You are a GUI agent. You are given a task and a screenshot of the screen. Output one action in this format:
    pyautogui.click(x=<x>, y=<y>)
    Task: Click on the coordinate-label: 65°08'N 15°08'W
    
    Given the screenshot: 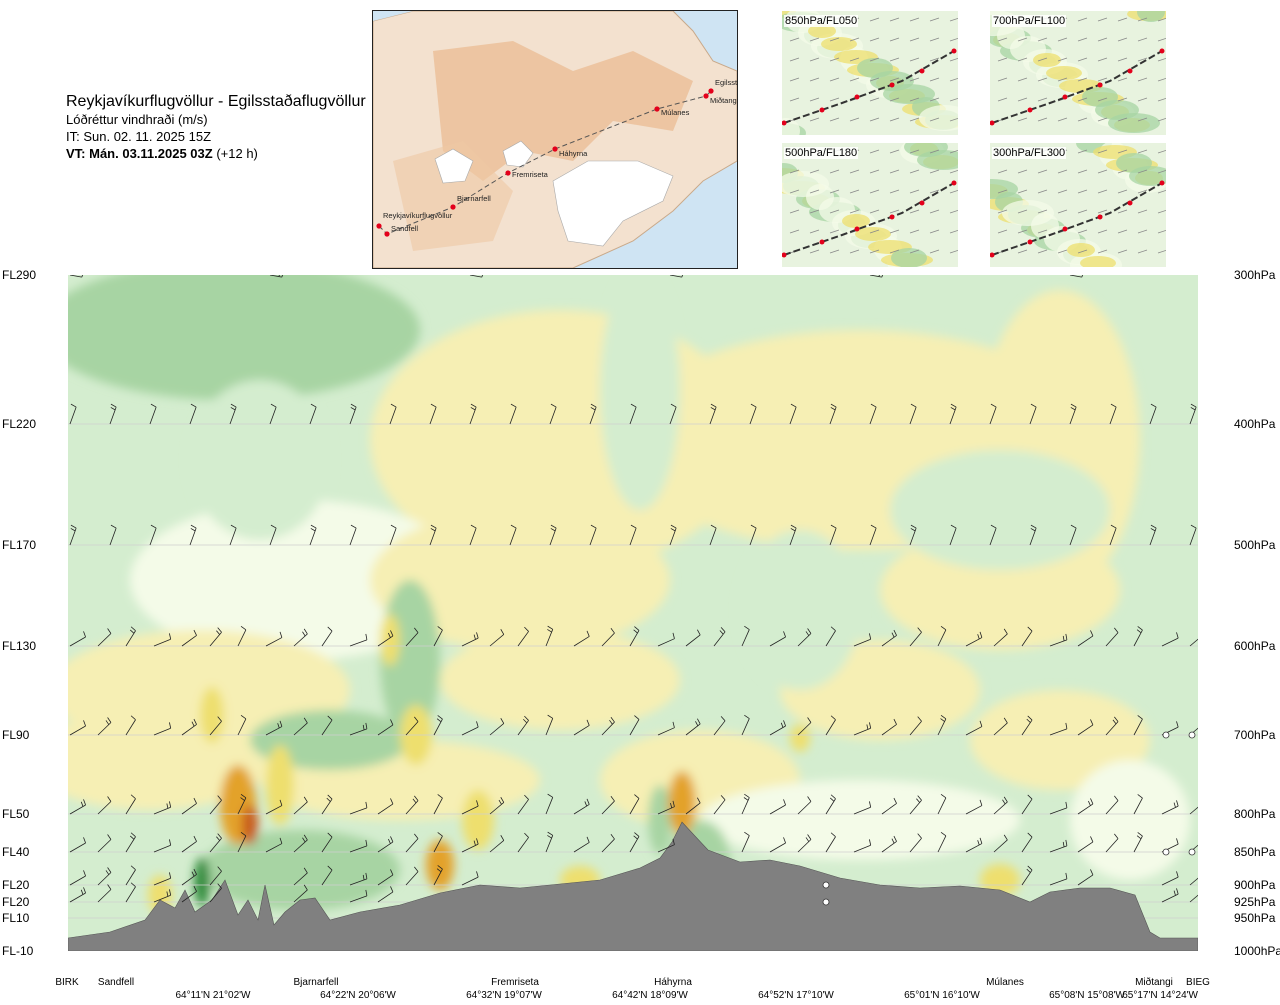 What is the action you would take?
    pyautogui.click(x=1087, y=995)
    